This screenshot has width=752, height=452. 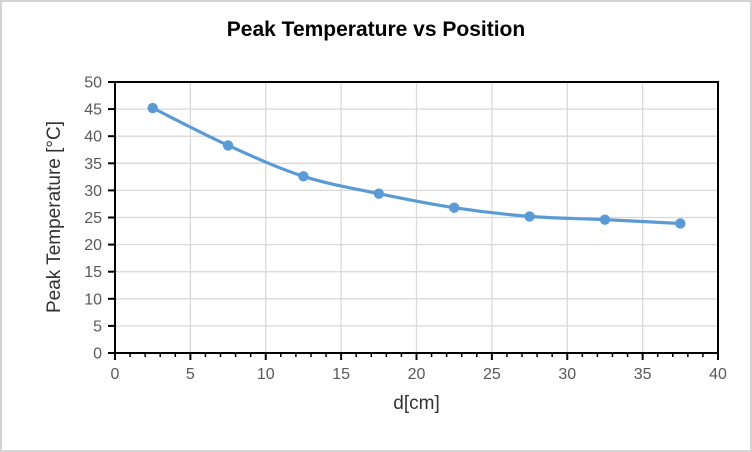 What do you see at coordinates (567, 374) in the screenshot?
I see `x-tick-label: 30` at bounding box center [567, 374].